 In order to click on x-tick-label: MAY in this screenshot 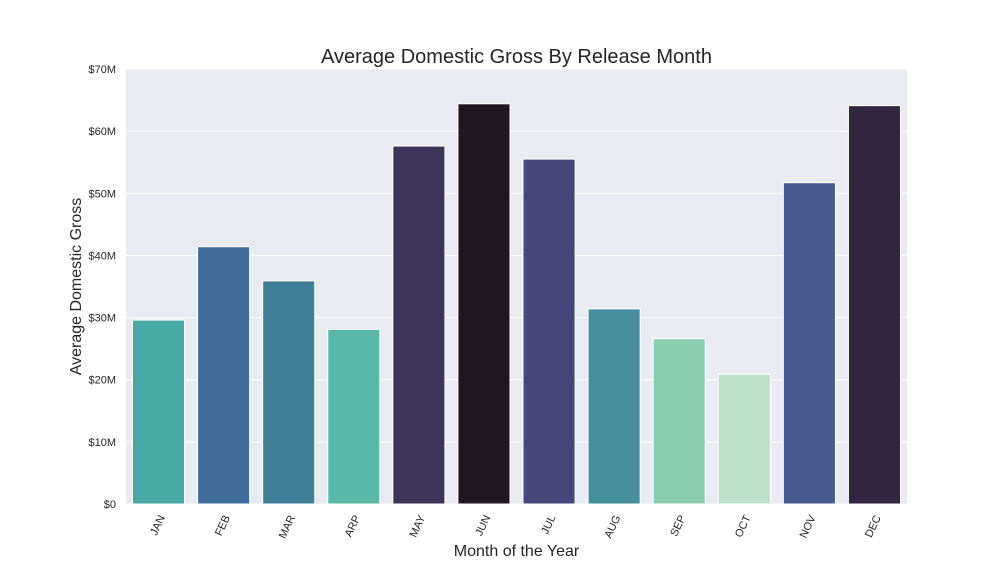, I will do `click(418, 526)`.